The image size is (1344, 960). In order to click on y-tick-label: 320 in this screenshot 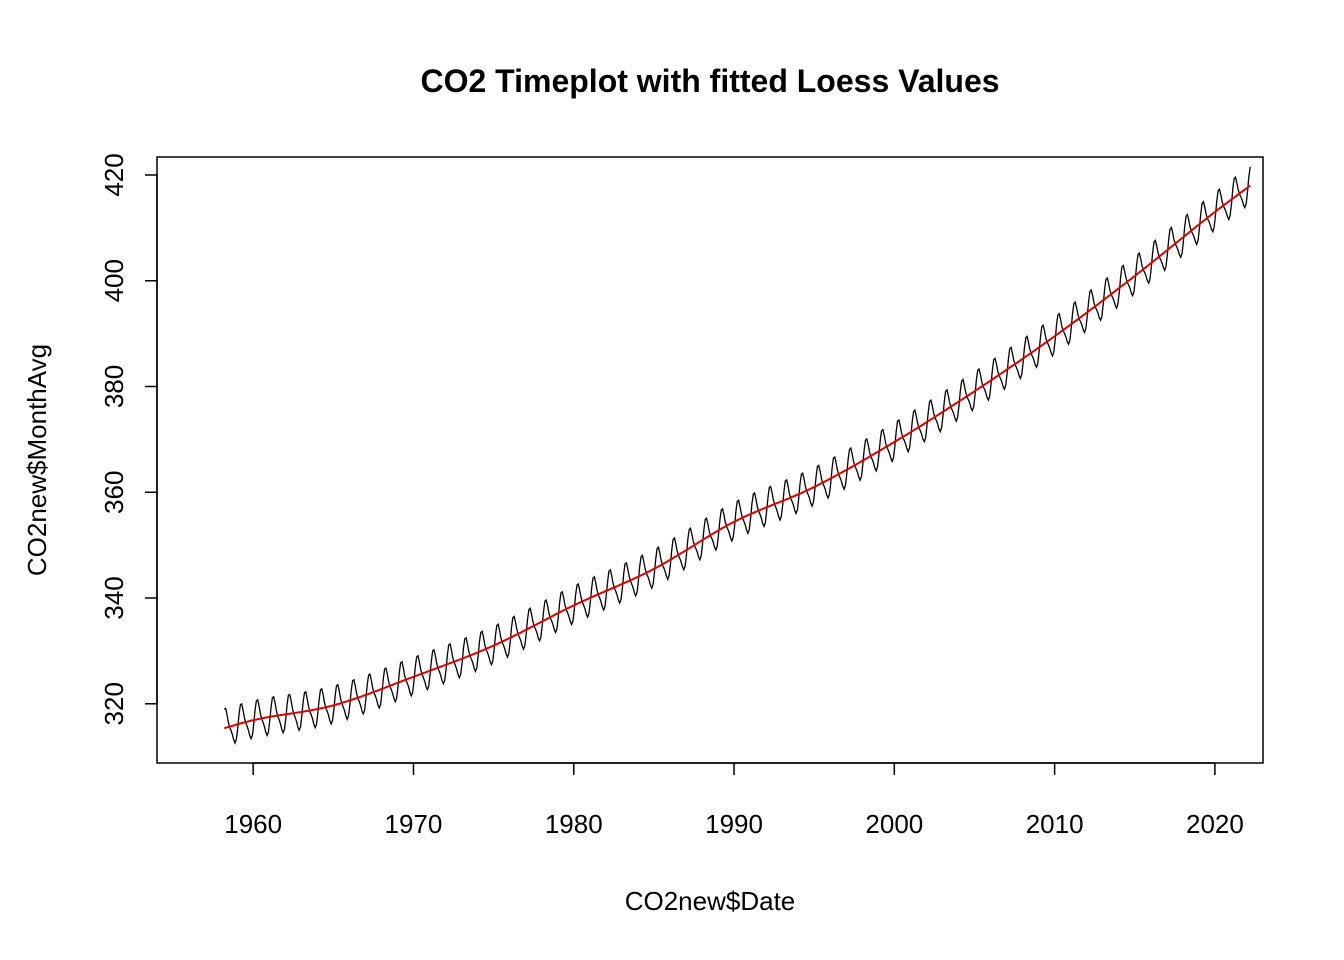, I will do `click(114, 703)`.